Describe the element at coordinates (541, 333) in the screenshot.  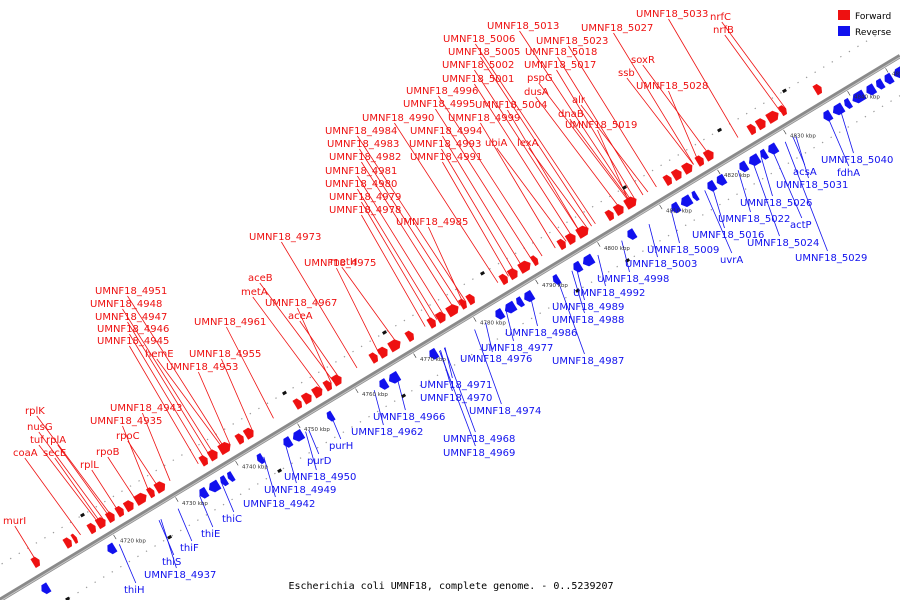
I see `gene-label-umnf18-4986: UMNF18_4986` at that location.